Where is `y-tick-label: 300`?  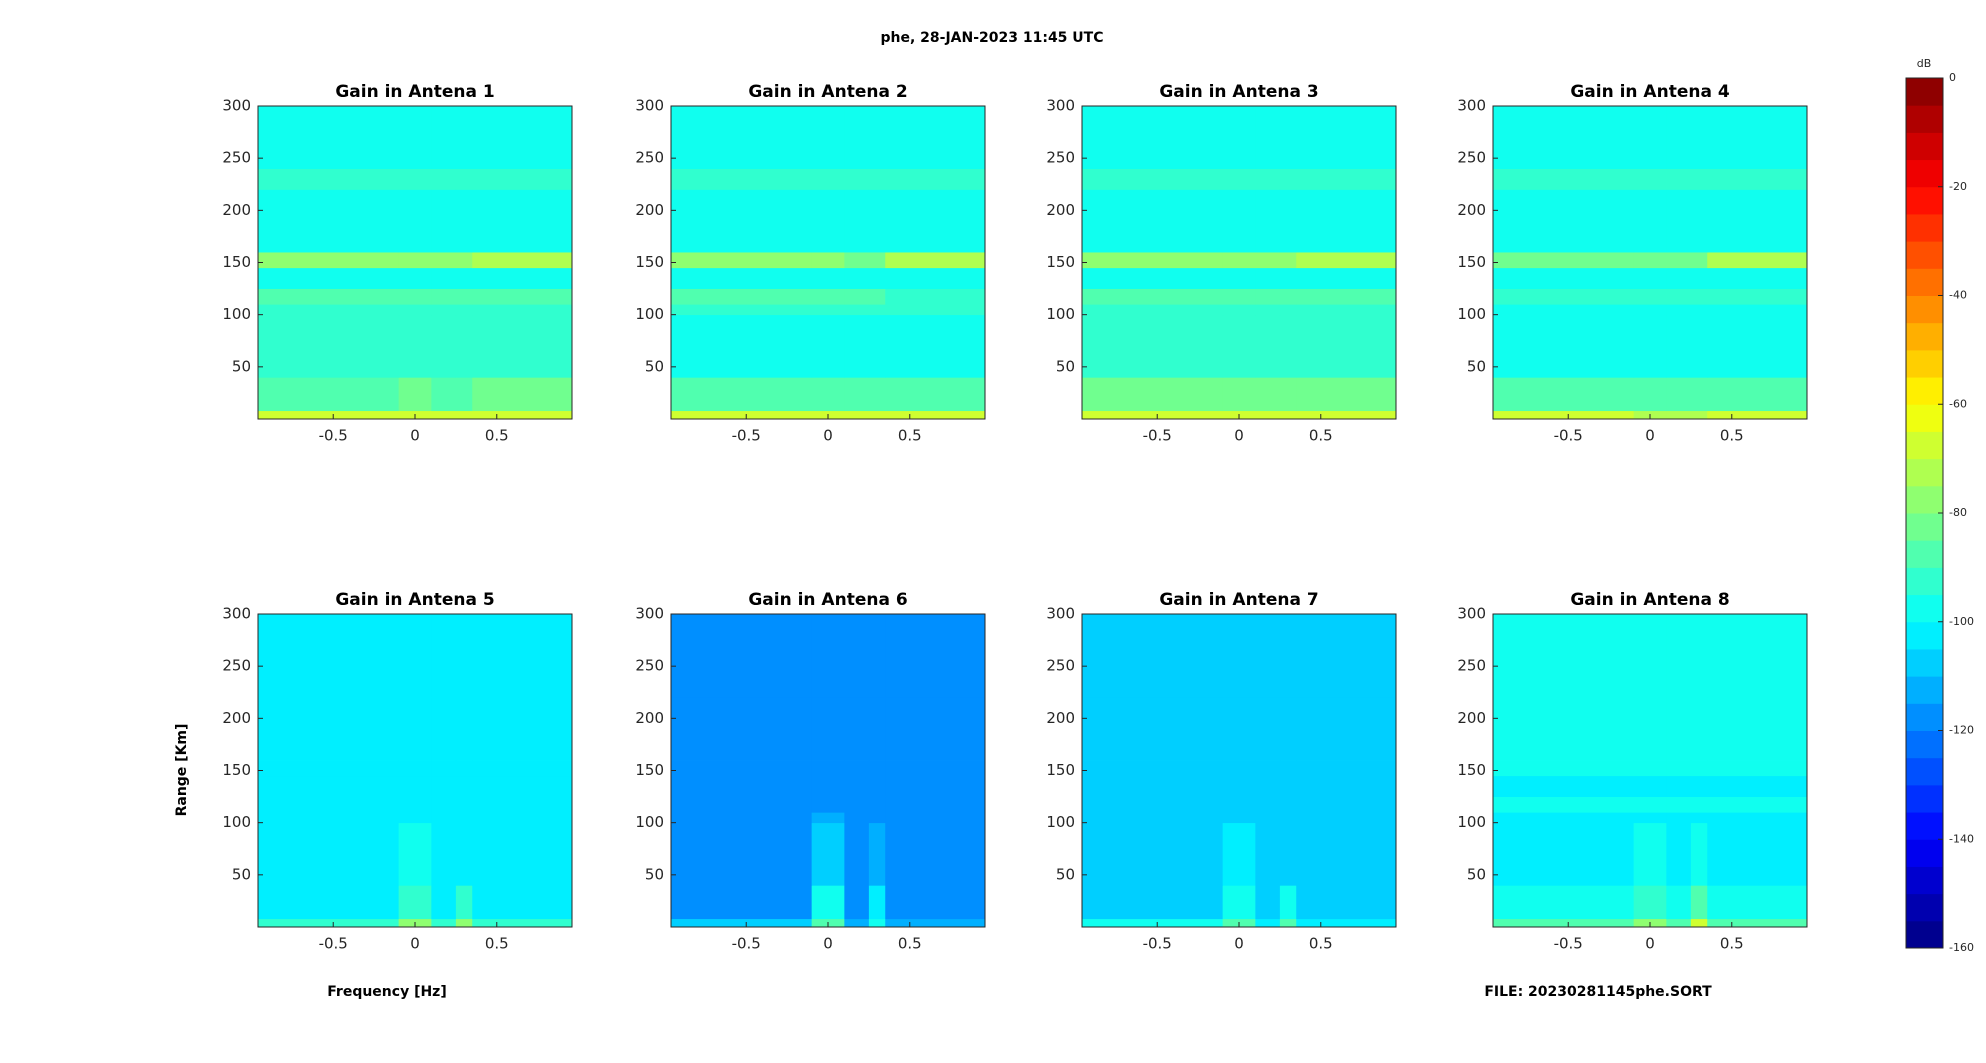
y-tick-label: 300 is located at coordinates (1471, 106).